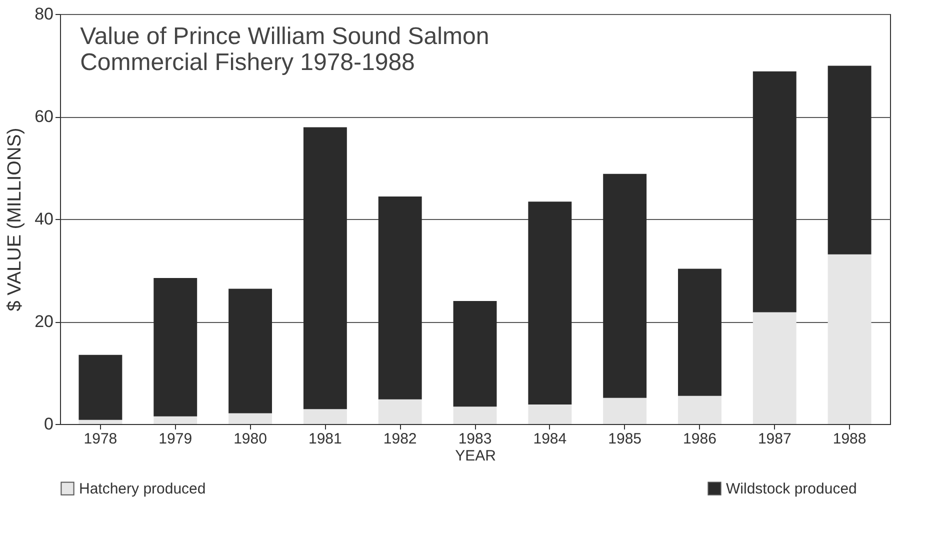  What do you see at coordinates (49, 424) in the screenshot?
I see `y-tick-label: 0` at bounding box center [49, 424].